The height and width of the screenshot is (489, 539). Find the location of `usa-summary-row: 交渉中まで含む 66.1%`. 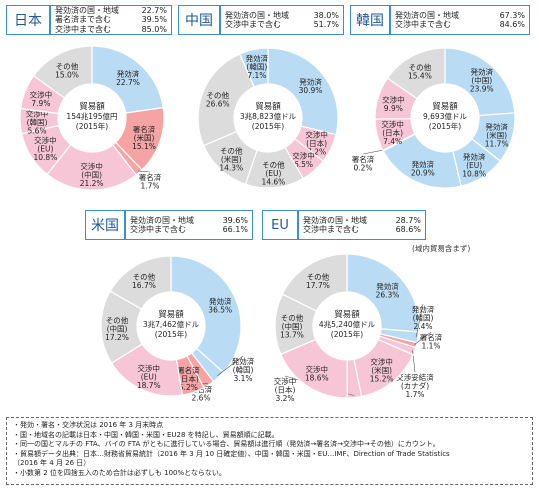

usa-summary-row: 交渉中まで含む 66.1% is located at coordinates (189, 229).